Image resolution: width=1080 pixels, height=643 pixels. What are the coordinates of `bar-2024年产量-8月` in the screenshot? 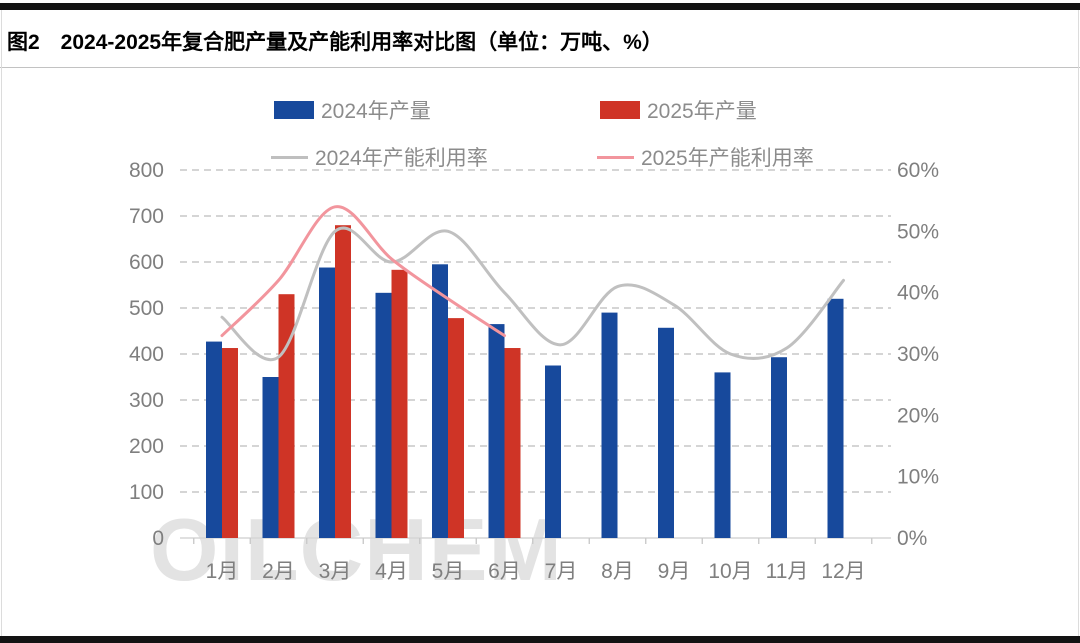 It's located at (609, 425).